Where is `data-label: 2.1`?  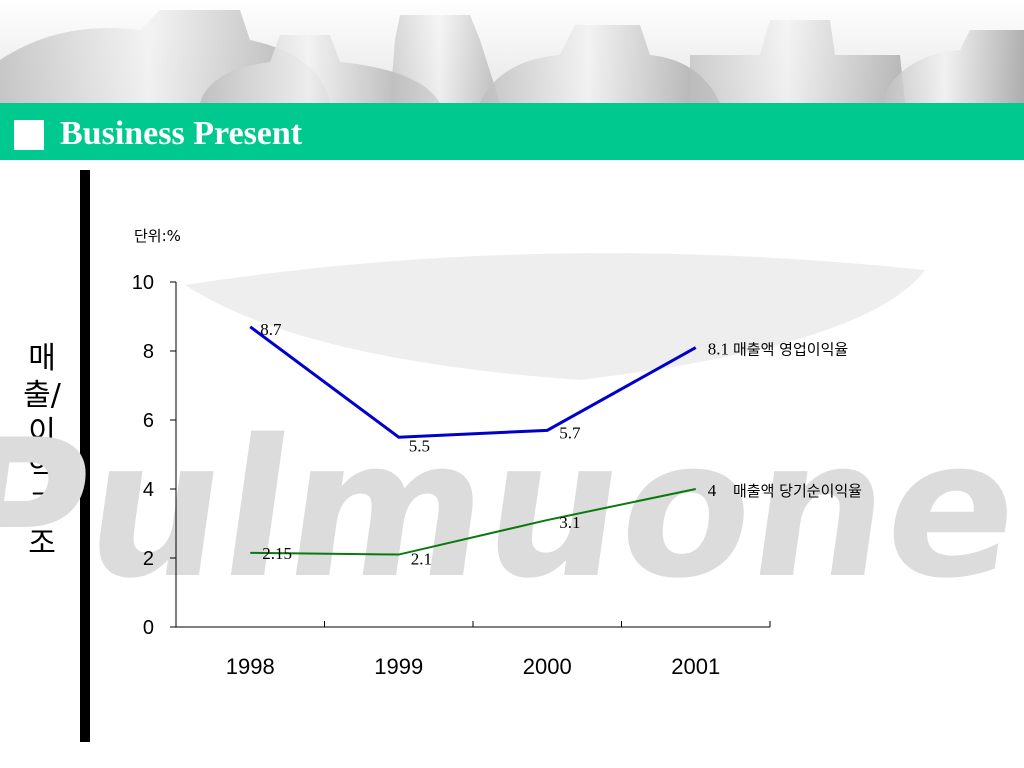
data-label: 2.1 is located at coordinates (421, 559).